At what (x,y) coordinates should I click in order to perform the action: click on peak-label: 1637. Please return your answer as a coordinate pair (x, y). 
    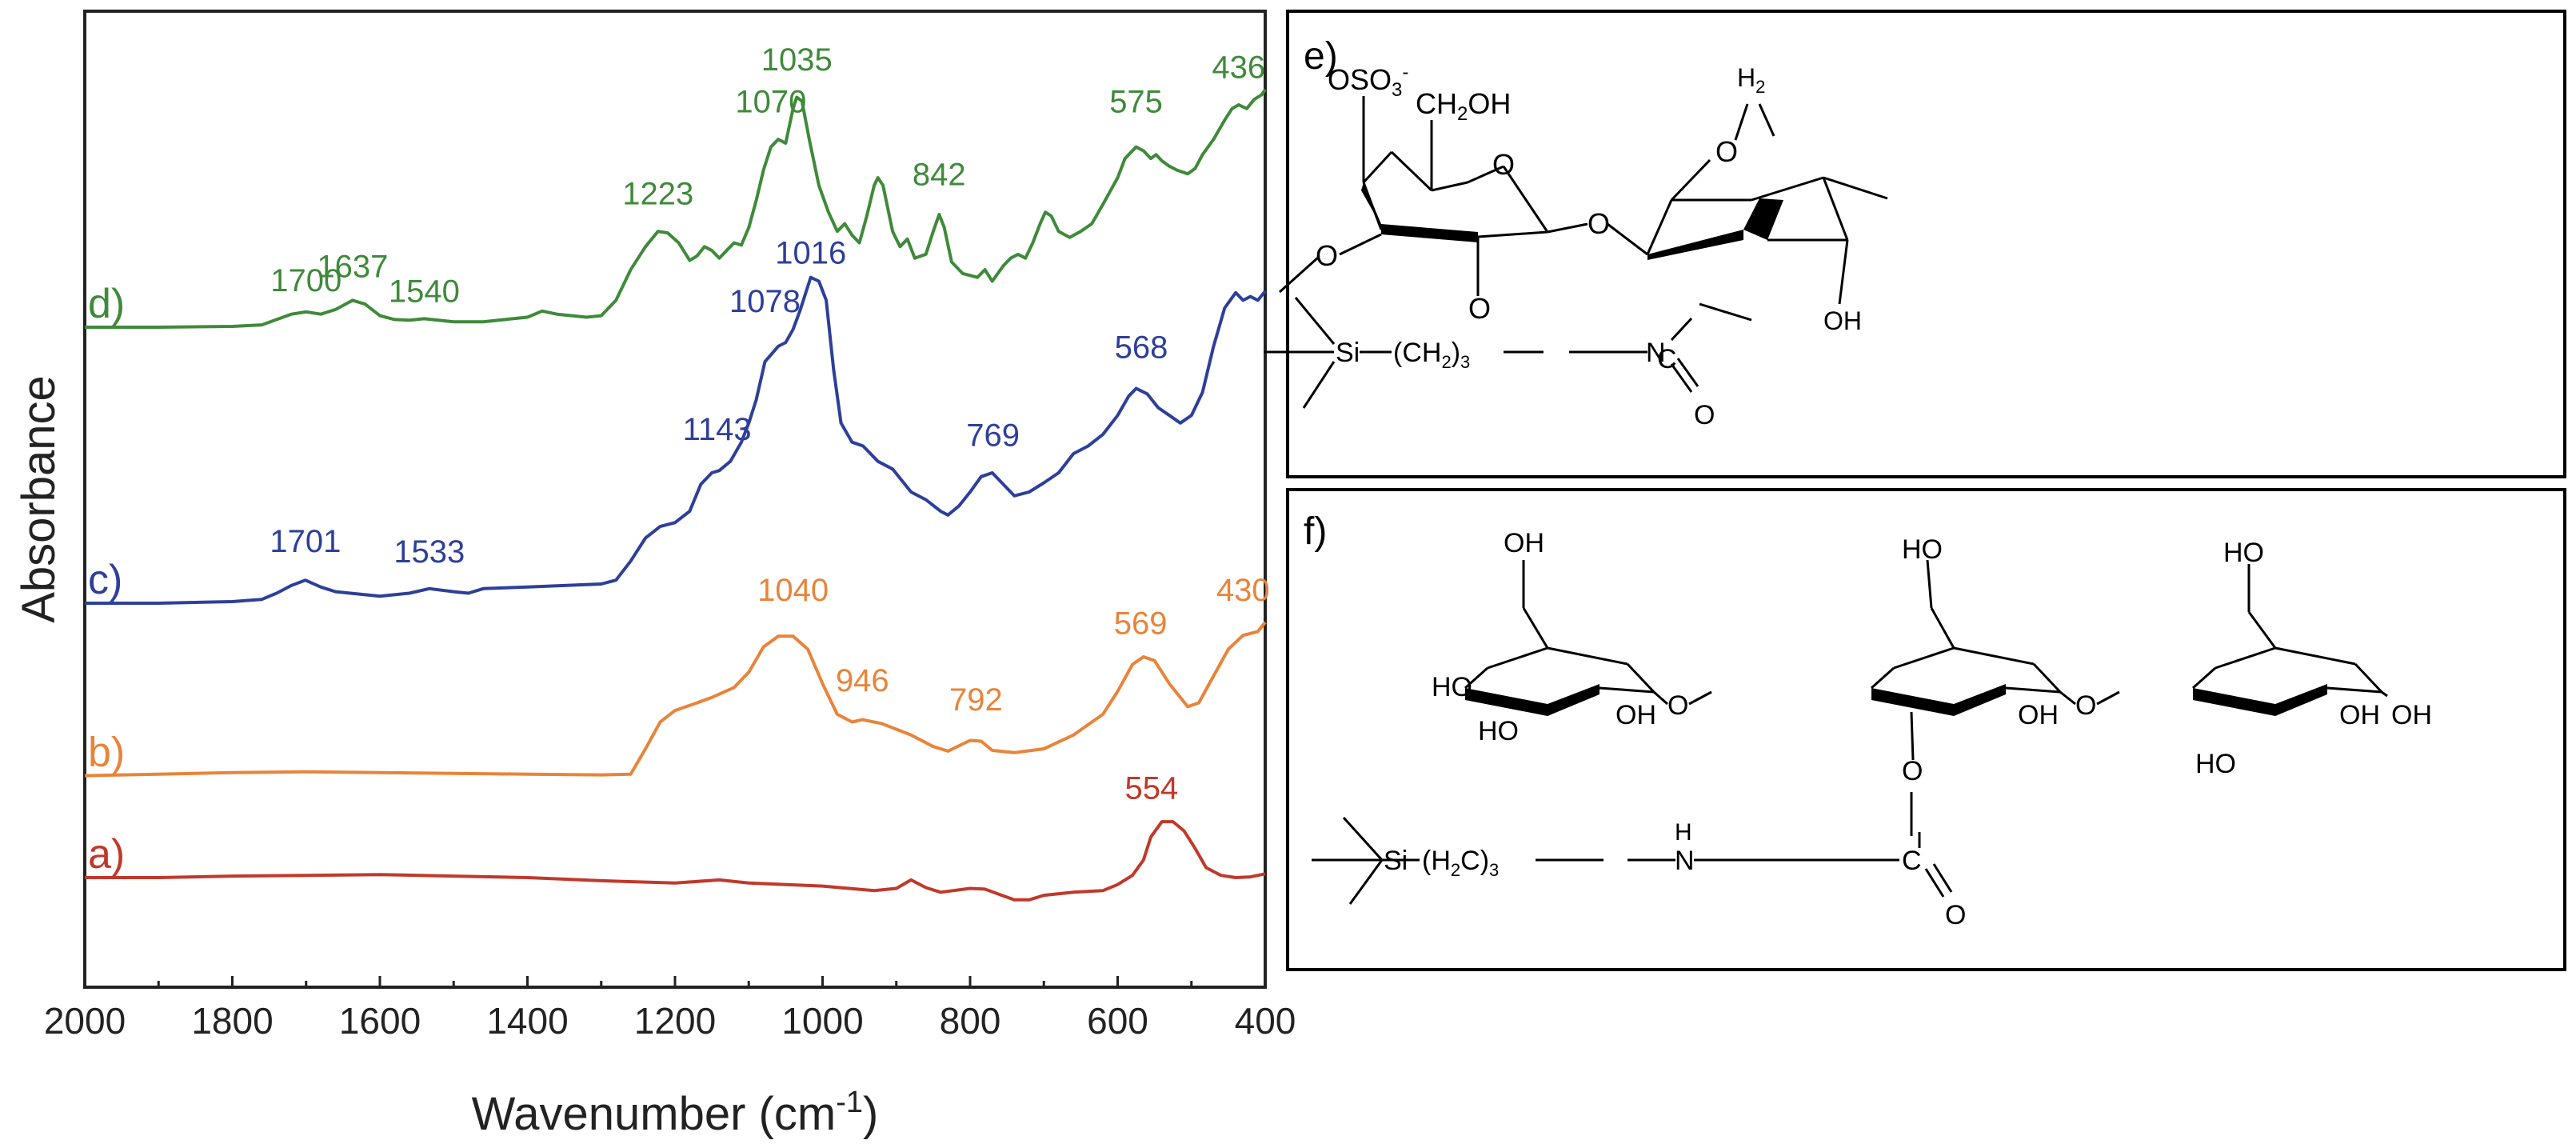
    Looking at the image, I should click on (353, 267).